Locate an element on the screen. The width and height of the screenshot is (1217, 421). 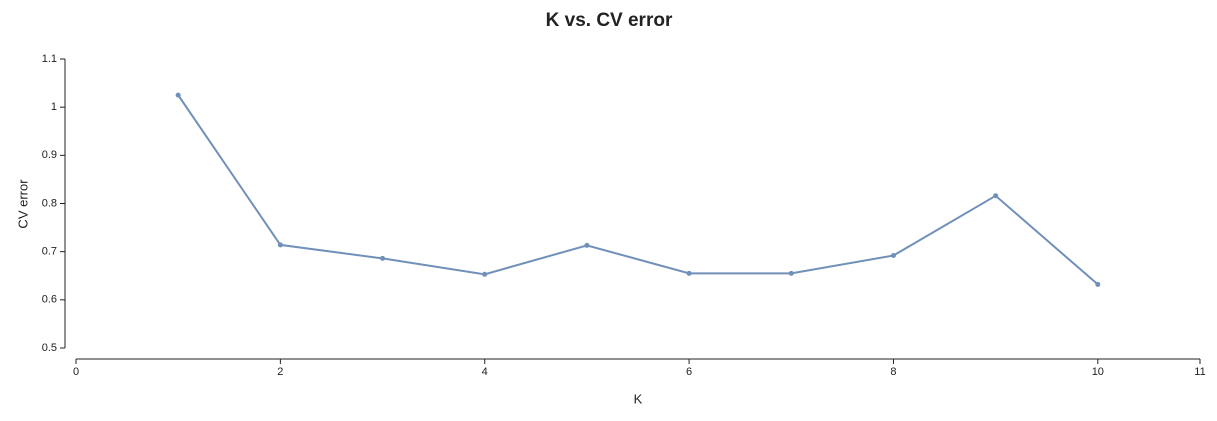
x-tick-label: 4 is located at coordinates (485, 372).